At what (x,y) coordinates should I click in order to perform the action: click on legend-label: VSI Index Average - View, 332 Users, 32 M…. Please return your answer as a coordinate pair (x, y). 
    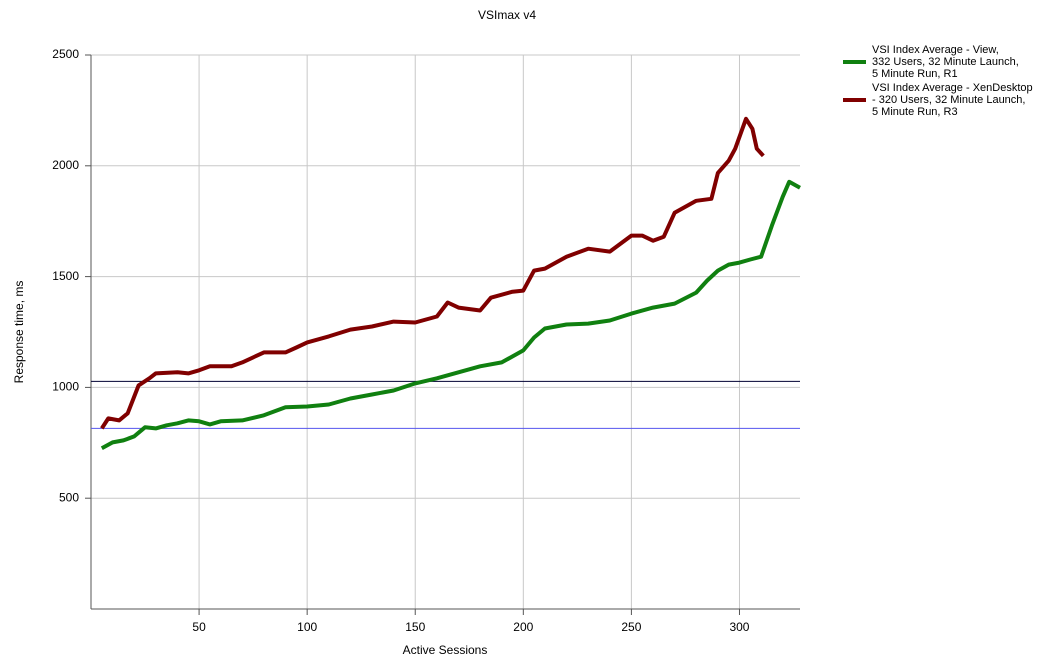
    Looking at the image, I should click on (945, 62).